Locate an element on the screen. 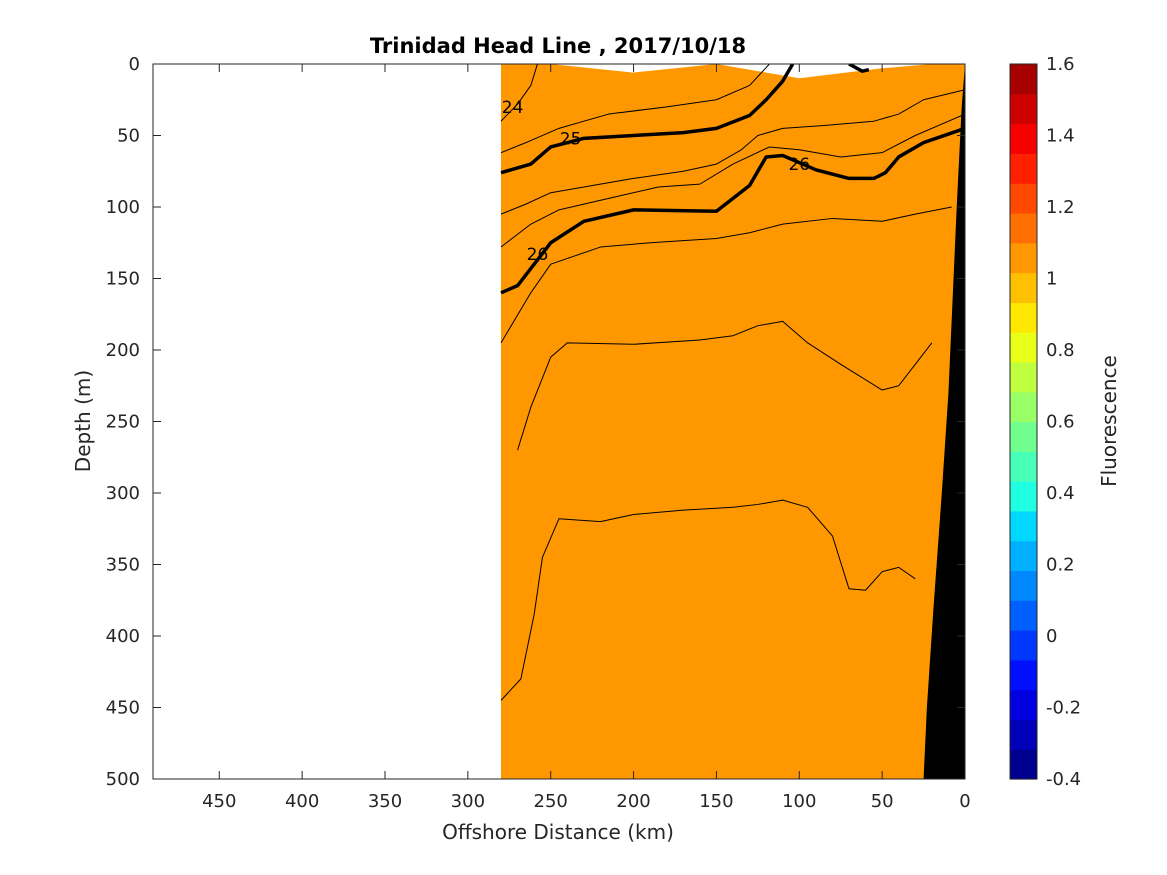 This screenshot has width=1167, height=875. contour-label: 24 is located at coordinates (513, 108).